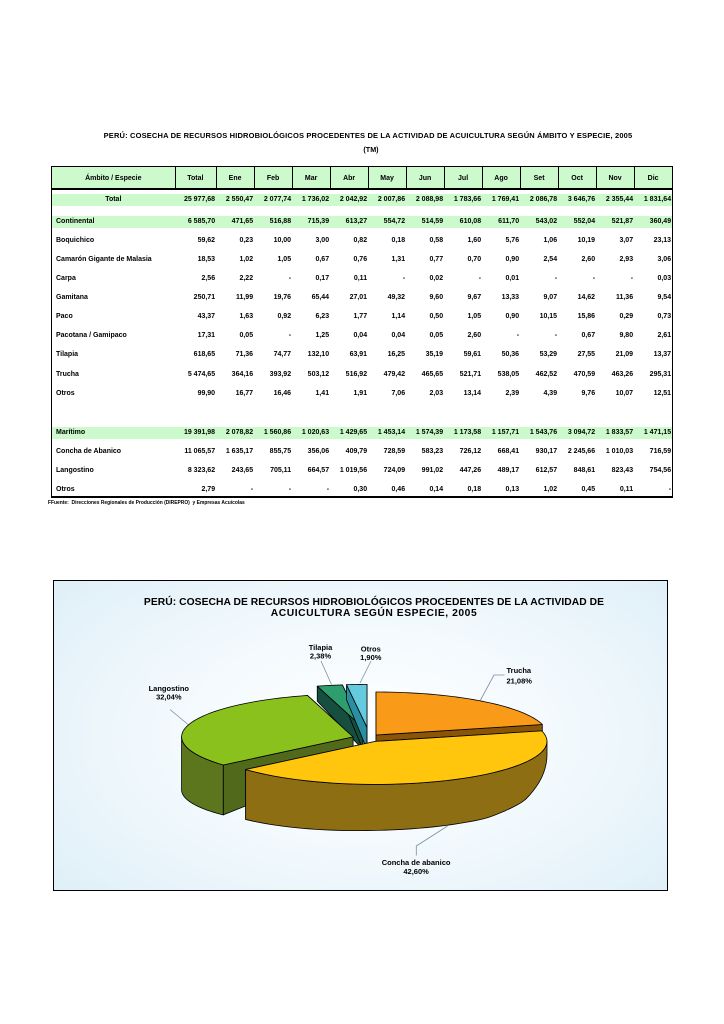 The width and height of the screenshot is (724, 1024). I want to click on svg-text: 32,04%, so click(169, 697).